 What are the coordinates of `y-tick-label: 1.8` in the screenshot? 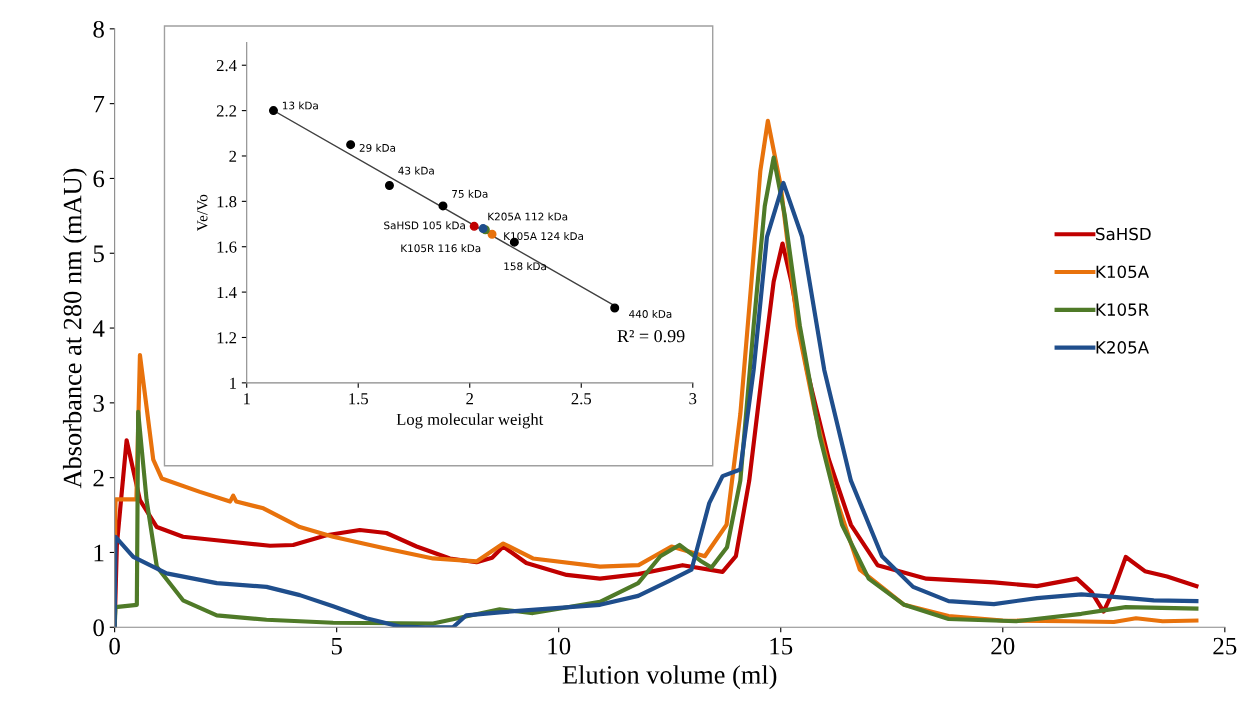 It's located at (227, 202).